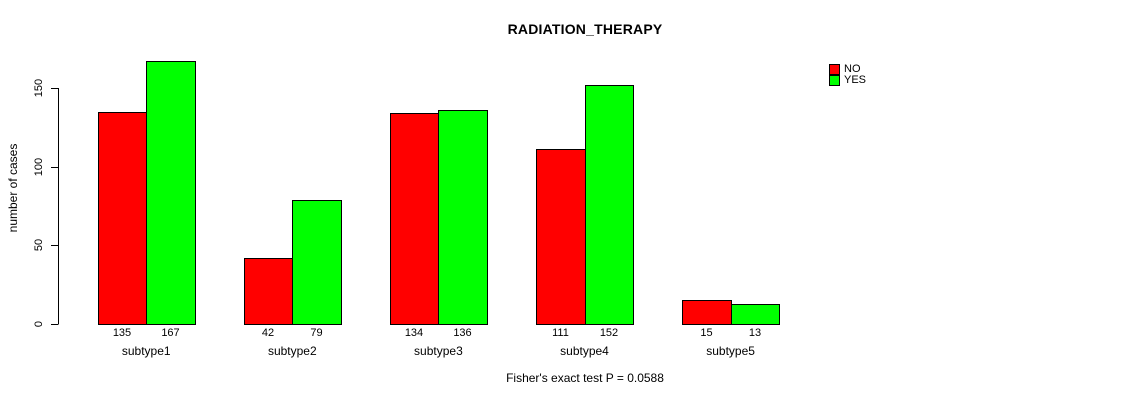 This screenshot has height=400, width=1140. I want to click on bar-subtype1-yes, so click(171, 193).